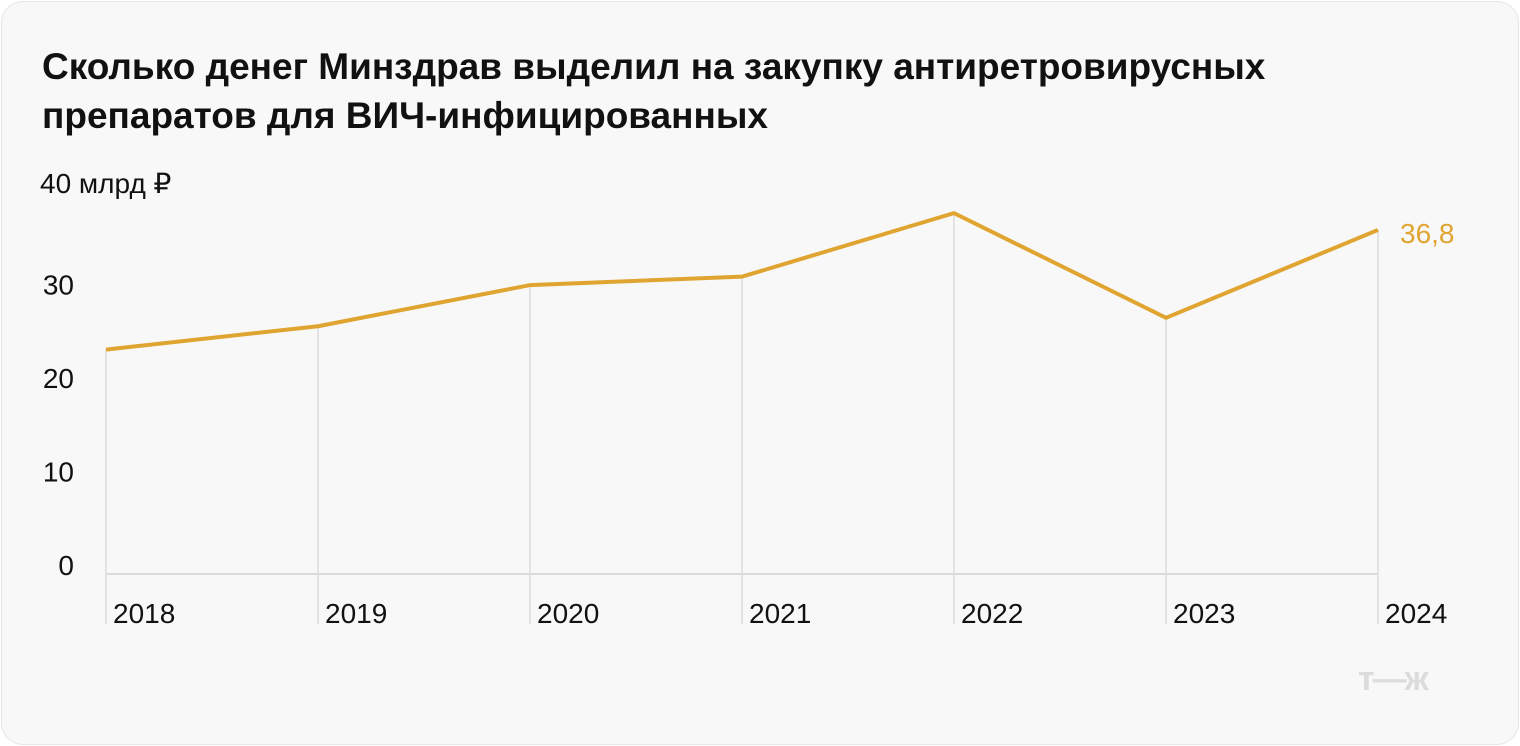 The width and height of the screenshot is (1520, 746). Describe the element at coordinates (992, 613) in the screenshot. I see `x-tick-label: 2022` at that location.